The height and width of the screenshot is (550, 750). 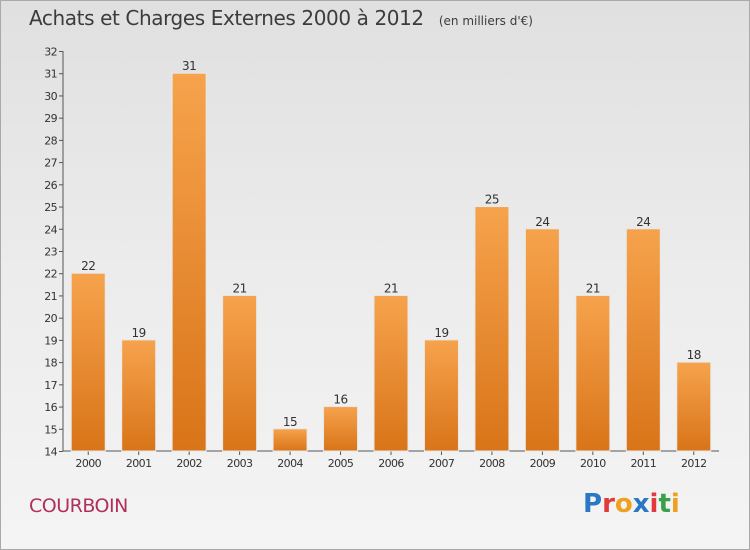 What do you see at coordinates (50, 229) in the screenshot?
I see `y-tick-label: 24` at bounding box center [50, 229].